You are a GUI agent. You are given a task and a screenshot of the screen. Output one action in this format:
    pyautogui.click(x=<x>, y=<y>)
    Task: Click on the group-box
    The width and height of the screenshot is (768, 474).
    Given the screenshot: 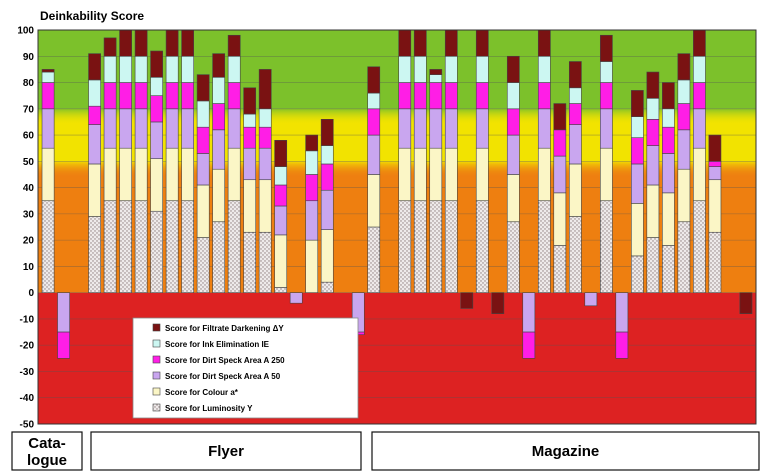 What is the action you would take?
    pyautogui.click(x=226, y=451)
    